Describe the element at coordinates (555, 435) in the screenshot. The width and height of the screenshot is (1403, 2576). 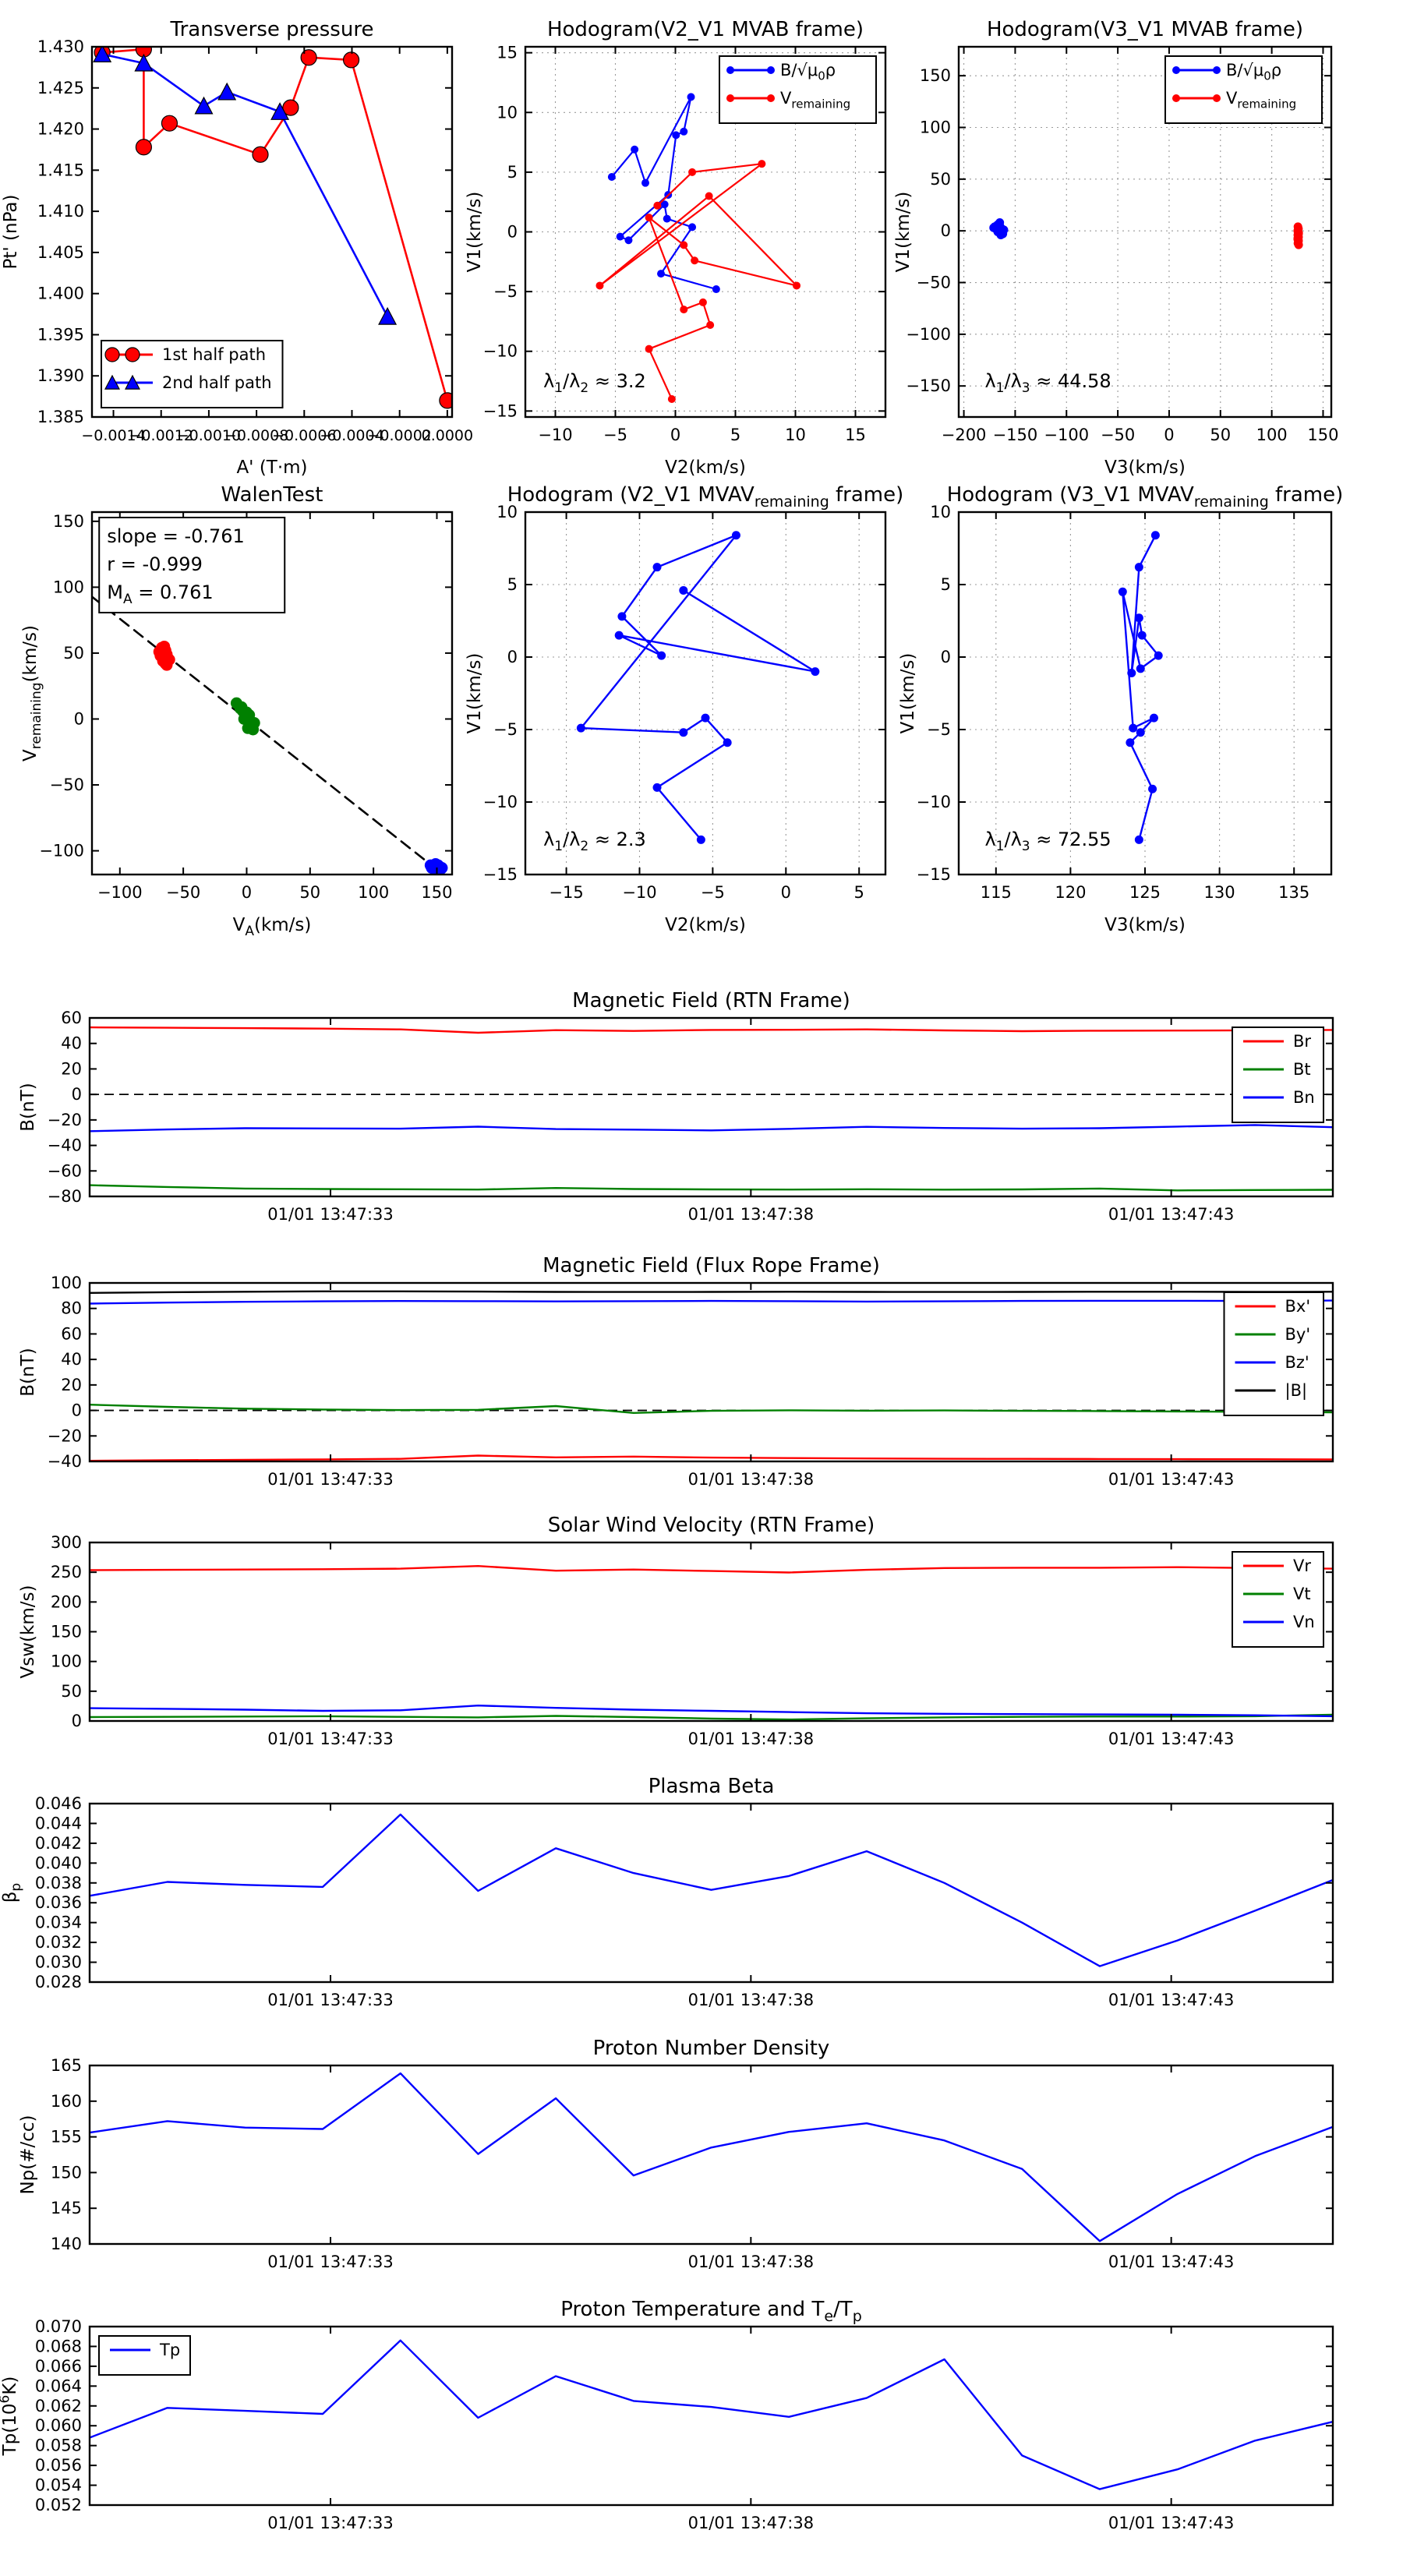
I see `x-tick-label: −10` at that location.